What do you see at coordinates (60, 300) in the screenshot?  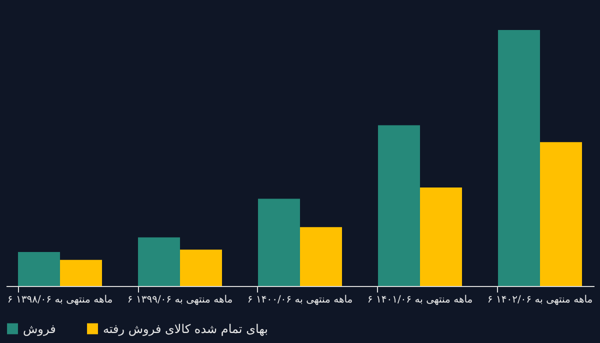 I see `x-tick-label: ۶ ماهه منتهی به ۱۳۹۸/۰۶` at bounding box center [60, 300].